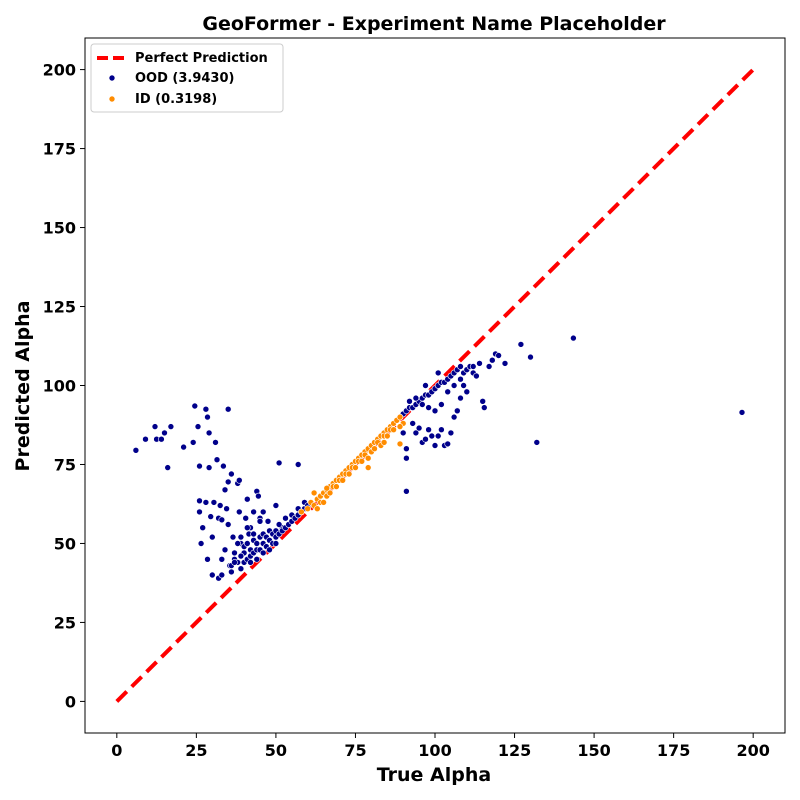  Describe the element at coordinates (673, 750) in the screenshot. I see `x-tick-label: 175` at that location.